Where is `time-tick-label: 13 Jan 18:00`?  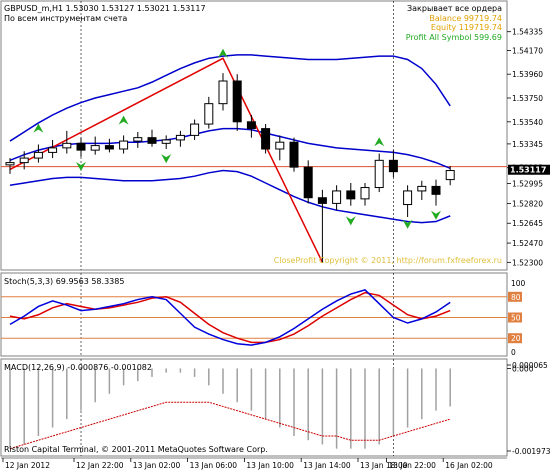
time-tick-label: 13 Jan 18:00 is located at coordinates (384, 465).